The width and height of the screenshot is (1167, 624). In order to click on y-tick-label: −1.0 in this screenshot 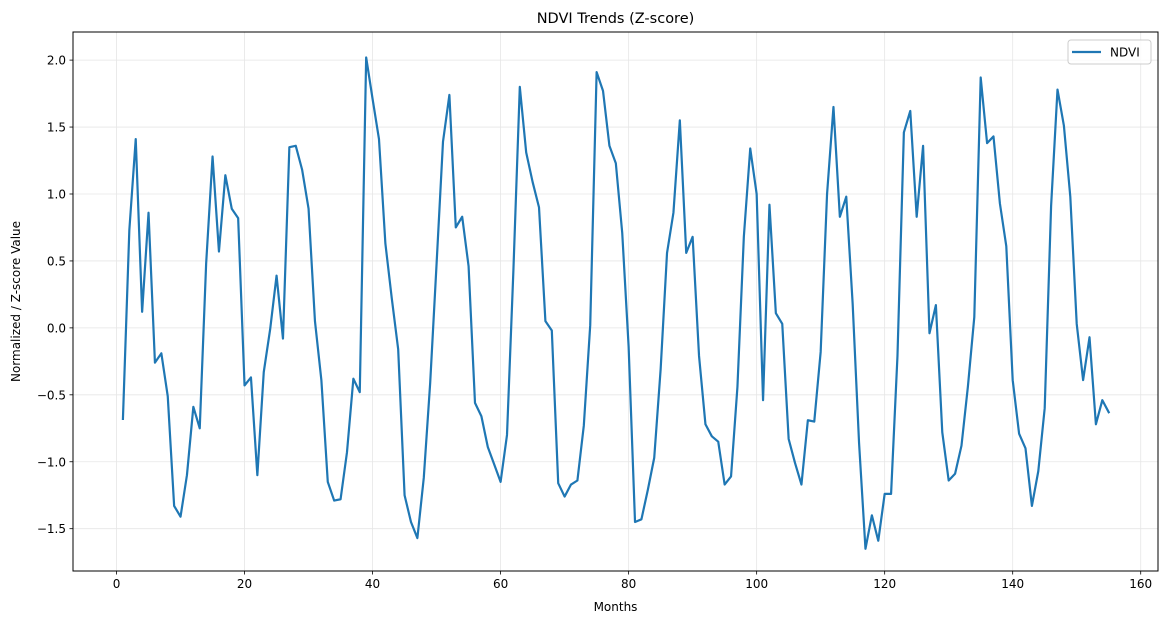, I will do `click(51, 462)`.